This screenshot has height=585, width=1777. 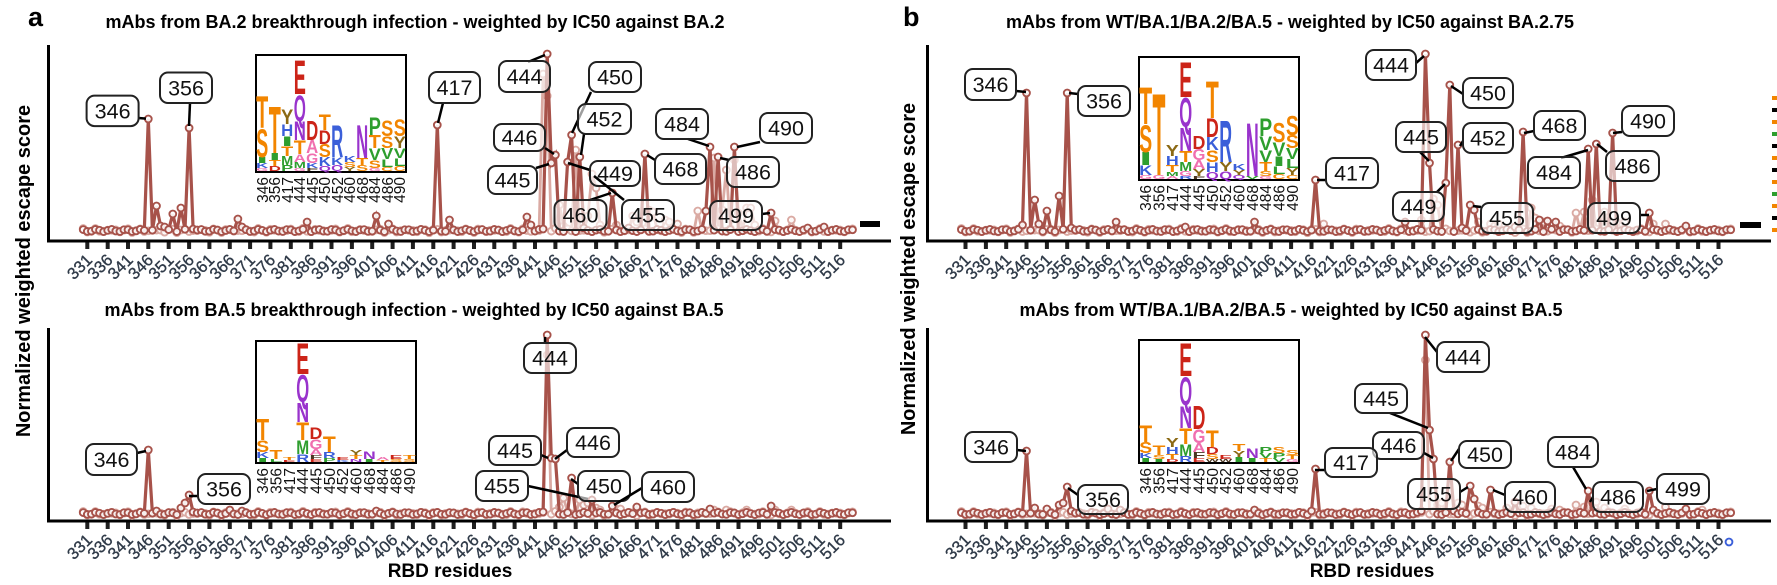 What do you see at coordinates (387, 170) in the screenshot?
I see `svg-text: C` at bounding box center [387, 170].